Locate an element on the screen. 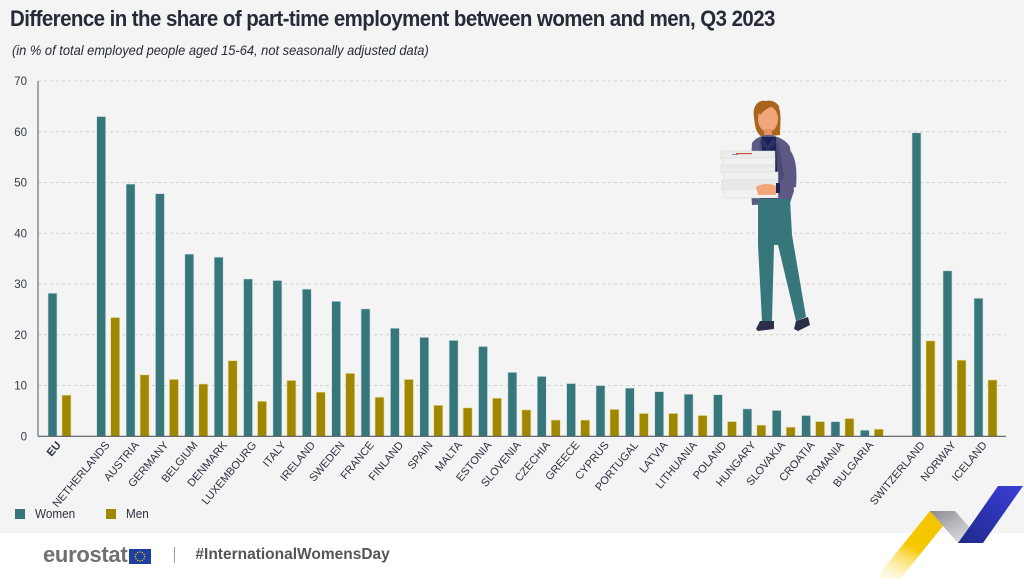 The height and width of the screenshot is (587, 1024). bar-women-denmark is located at coordinates (218, 346).